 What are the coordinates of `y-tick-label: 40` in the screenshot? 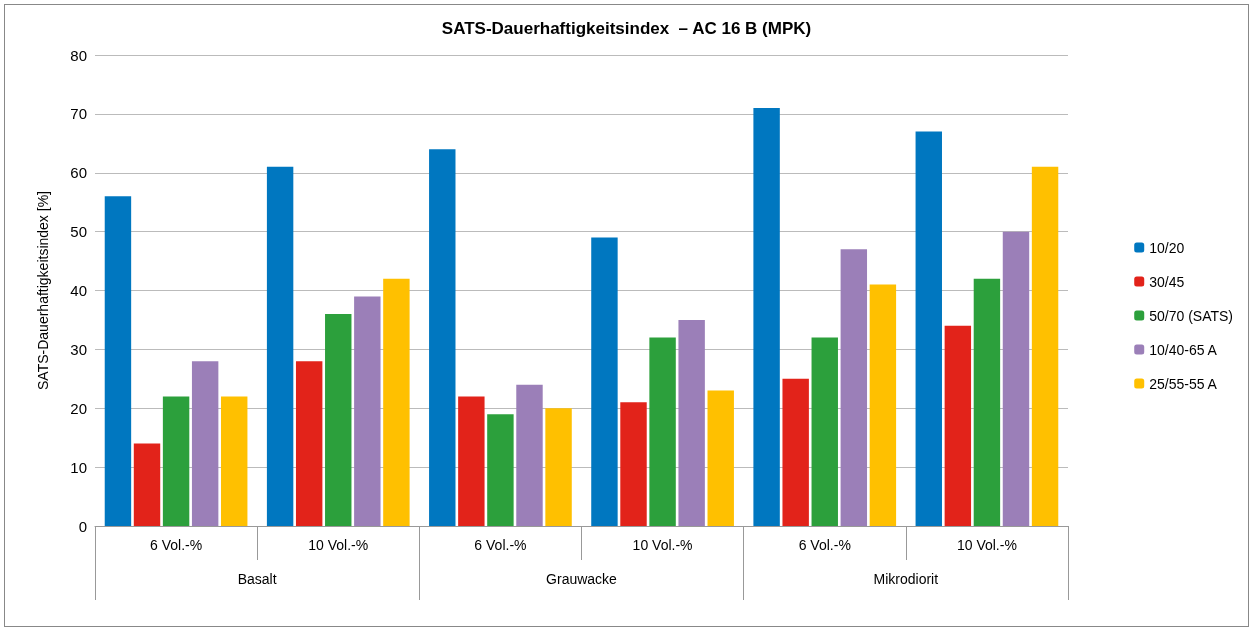 It's located at (78, 290).